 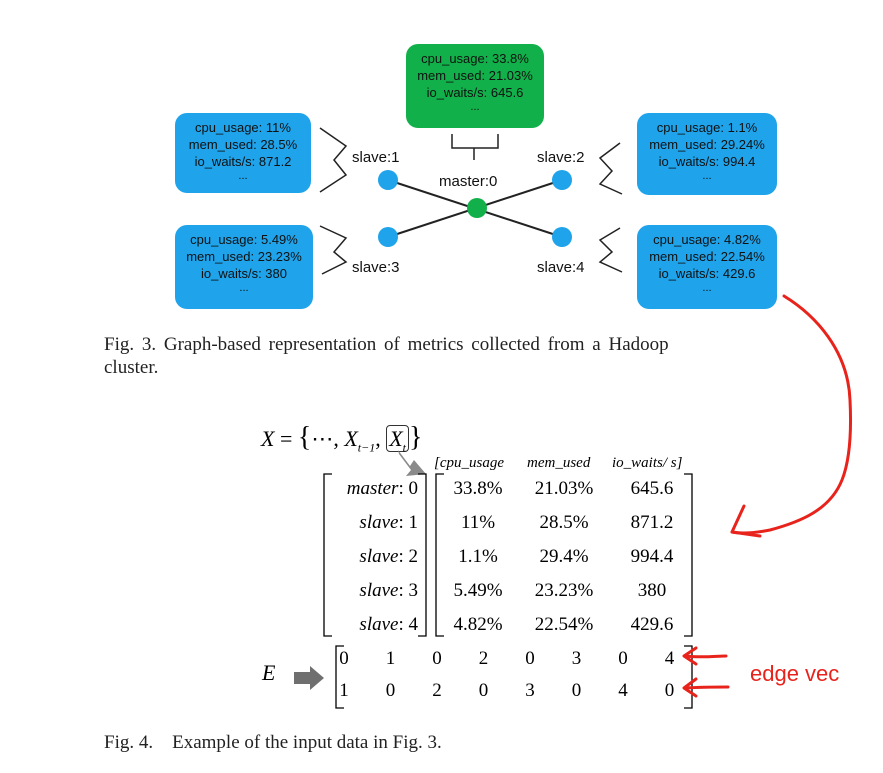 What do you see at coordinates (478, 624) in the screenshot?
I see `cell-cpu: 4.82%` at bounding box center [478, 624].